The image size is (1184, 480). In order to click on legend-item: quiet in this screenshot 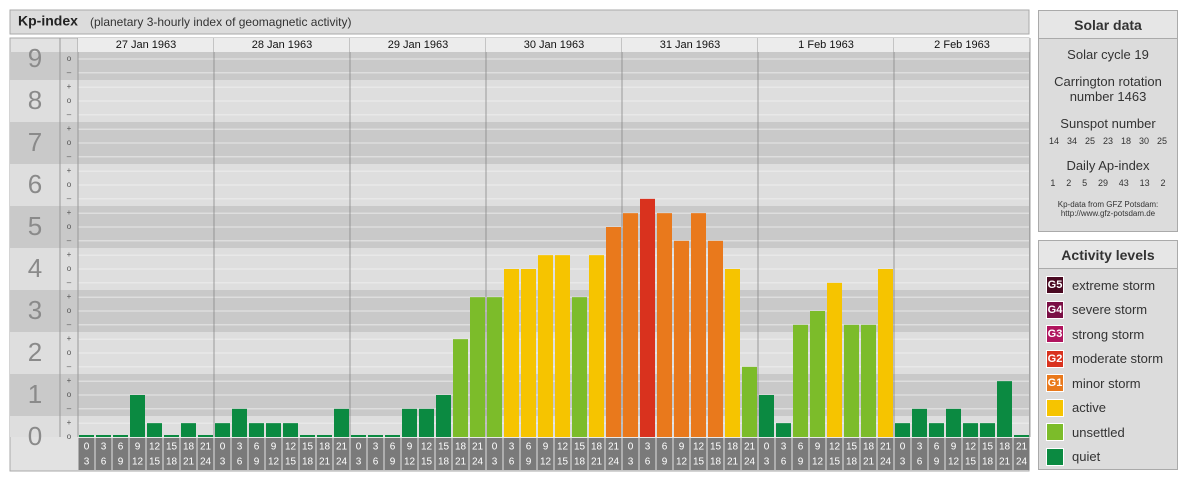, I will do `click(1108, 457)`.